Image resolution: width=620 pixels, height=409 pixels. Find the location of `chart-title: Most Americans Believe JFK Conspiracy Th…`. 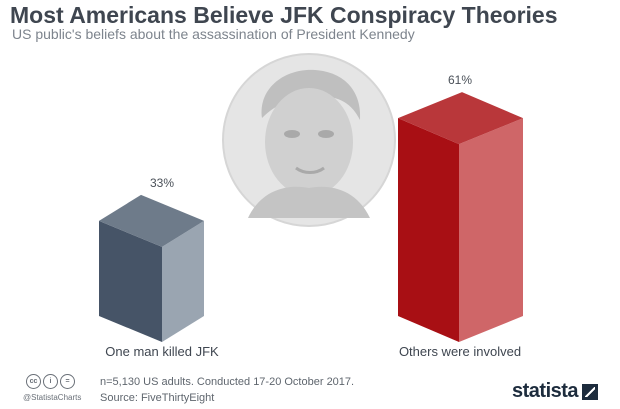

chart-title: Most Americans Believe JFK Conspiracy Th… is located at coordinates (284, 15).